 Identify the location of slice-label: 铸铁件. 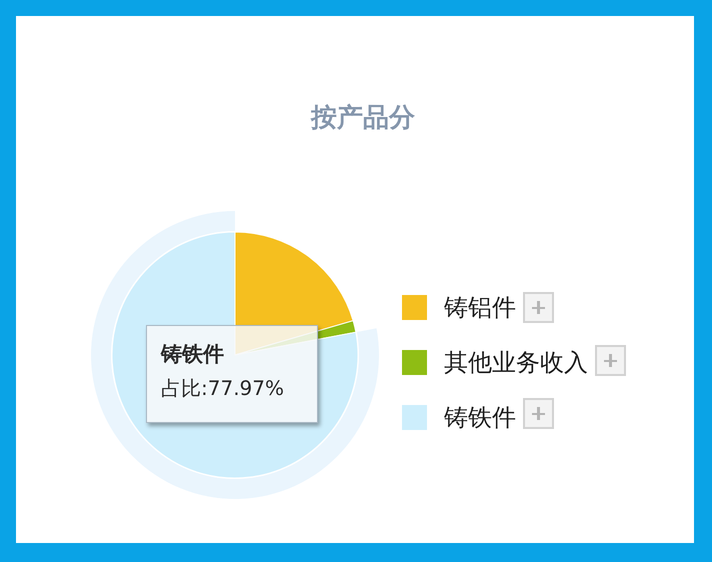
(192, 354).